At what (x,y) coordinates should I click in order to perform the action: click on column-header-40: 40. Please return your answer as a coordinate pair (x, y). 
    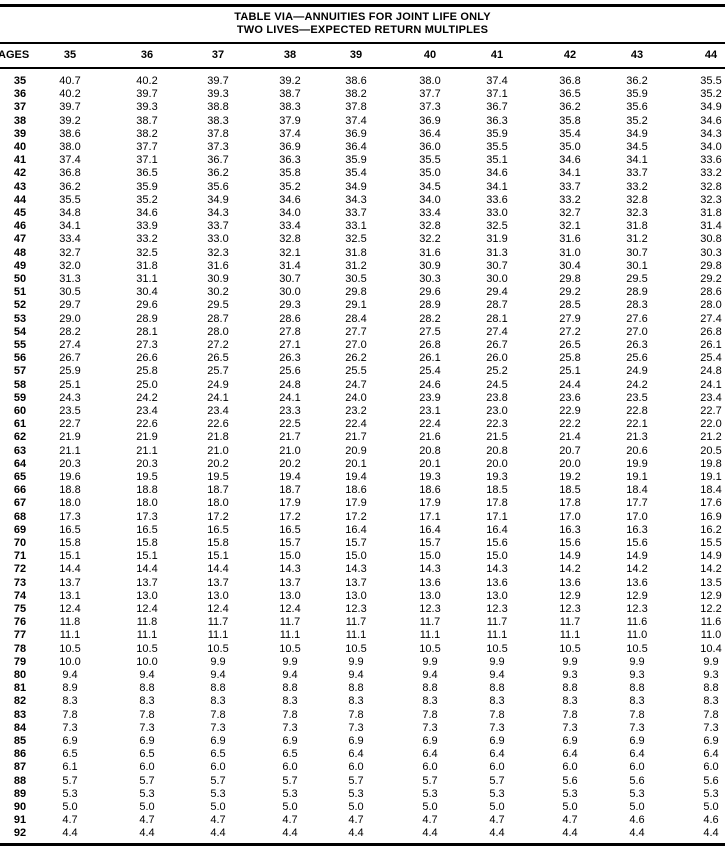
    Looking at the image, I should click on (430, 55).